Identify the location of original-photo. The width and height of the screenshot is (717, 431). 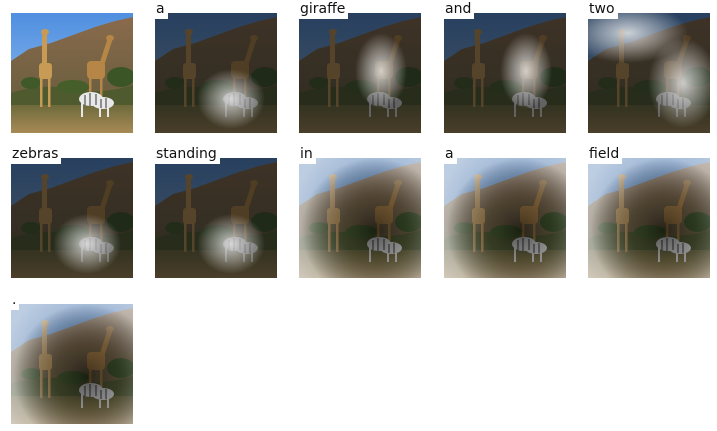
(72, 73).